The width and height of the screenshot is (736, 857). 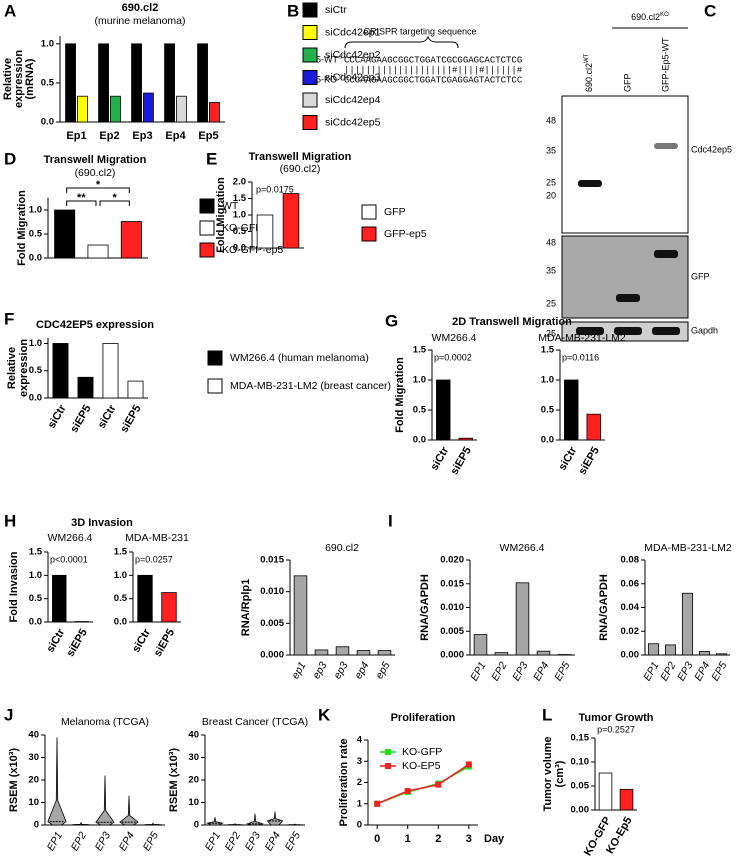 I want to click on prime: 5', so click(x=341, y=77).